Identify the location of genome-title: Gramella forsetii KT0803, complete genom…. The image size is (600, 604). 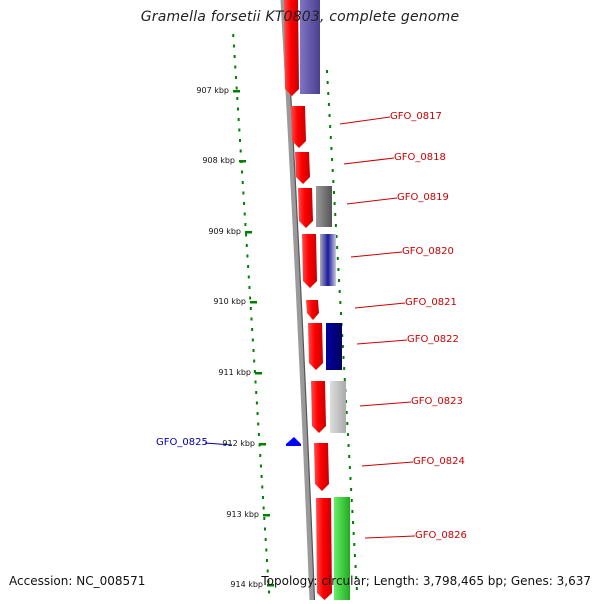
(300, 17).